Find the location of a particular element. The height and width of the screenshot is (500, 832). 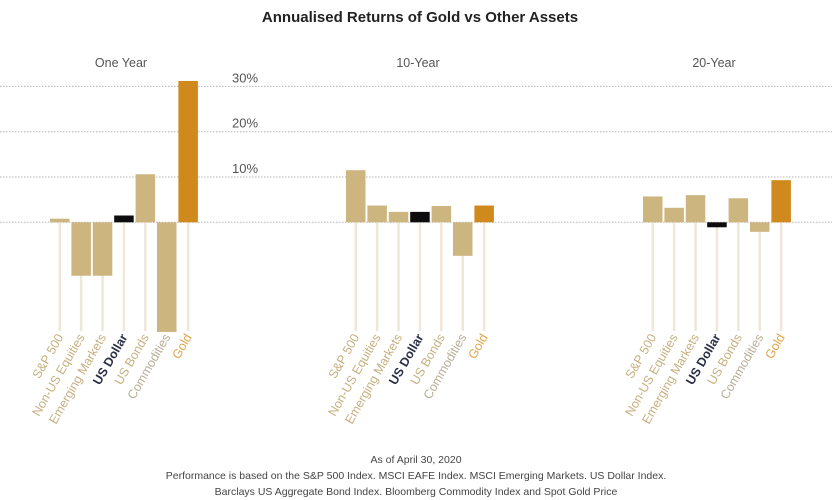

y-tick-labels: 10% 20% 30% is located at coordinates (245, 123).